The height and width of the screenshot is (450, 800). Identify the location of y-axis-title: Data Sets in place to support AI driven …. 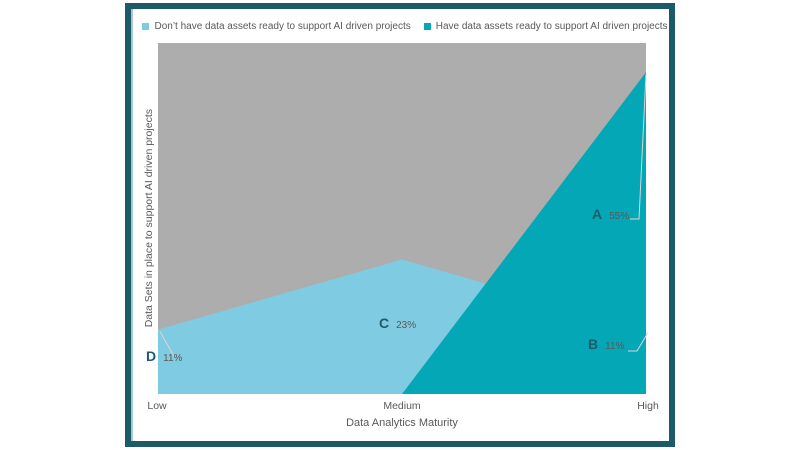
(148, 218).